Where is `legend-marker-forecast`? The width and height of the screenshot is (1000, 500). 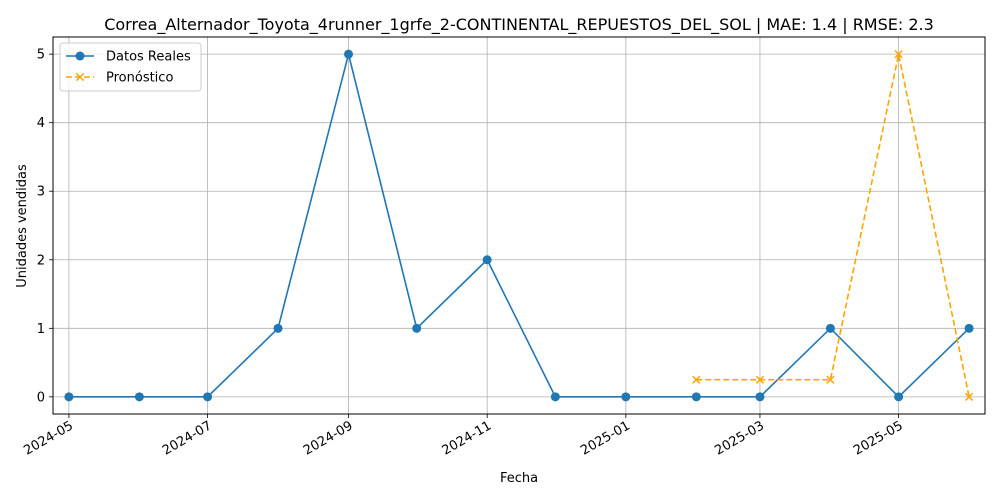 legend-marker-forecast is located at coordinates (80, 77).